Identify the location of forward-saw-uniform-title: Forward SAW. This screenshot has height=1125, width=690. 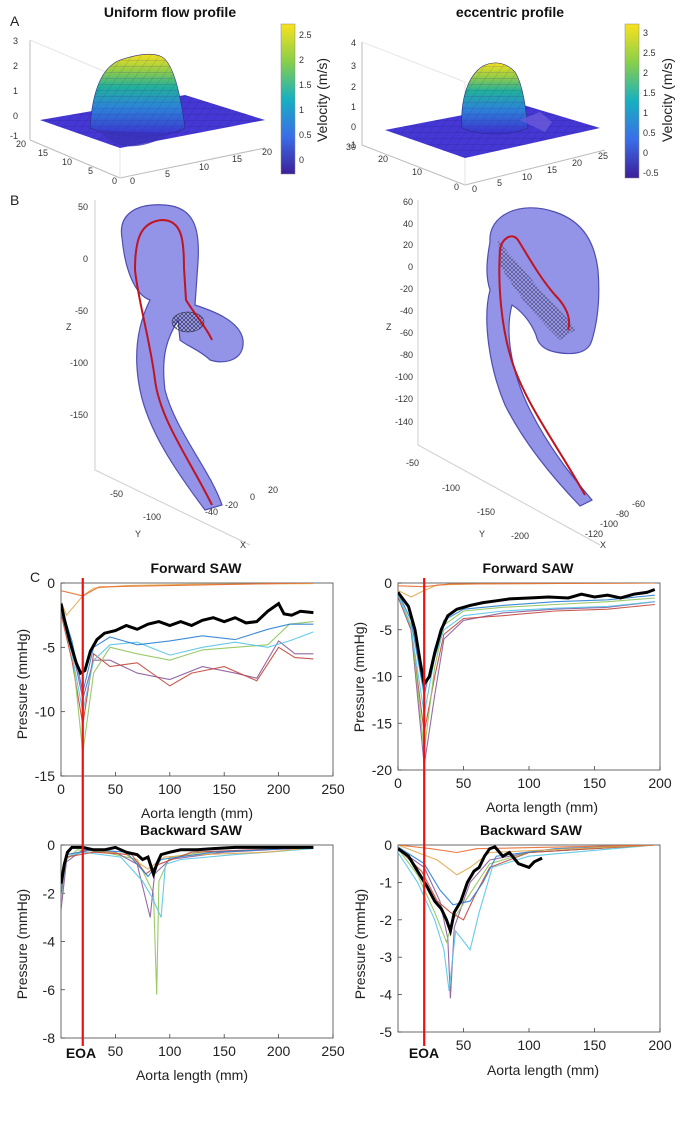
(196, 568).